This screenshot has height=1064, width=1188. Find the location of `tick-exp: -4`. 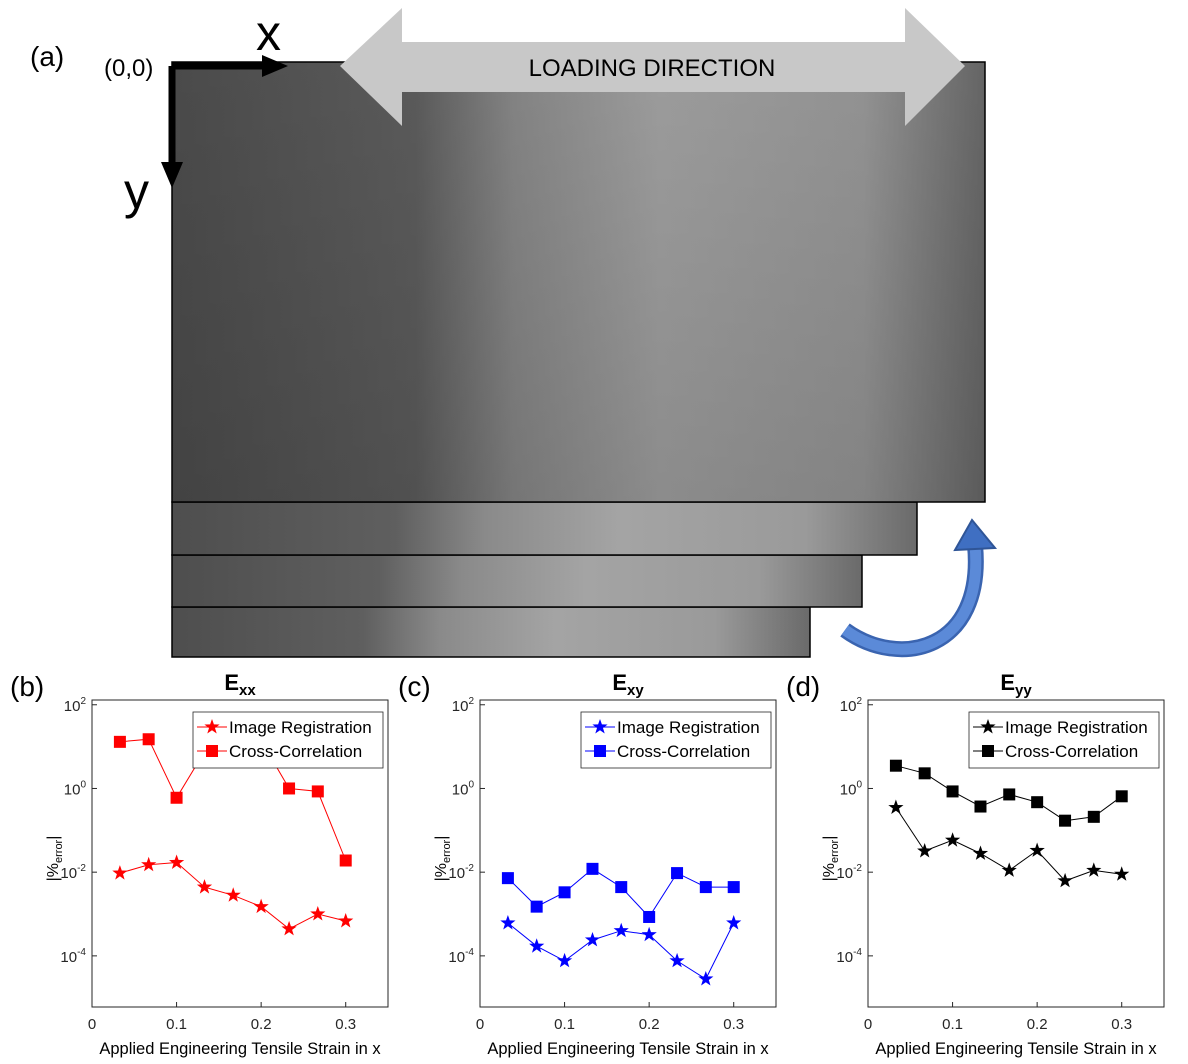

tick-exp: -4 is located at coordinates (857, 952).